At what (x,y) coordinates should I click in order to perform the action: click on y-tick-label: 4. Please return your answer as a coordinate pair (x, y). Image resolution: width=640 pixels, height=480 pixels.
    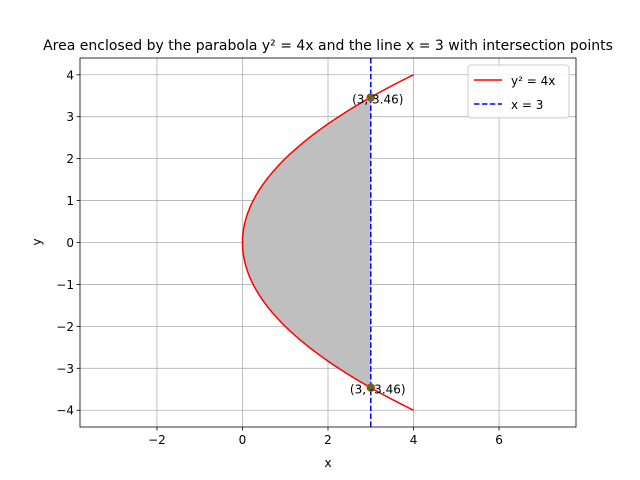
    Looking at the image, I should click on (70, 75).